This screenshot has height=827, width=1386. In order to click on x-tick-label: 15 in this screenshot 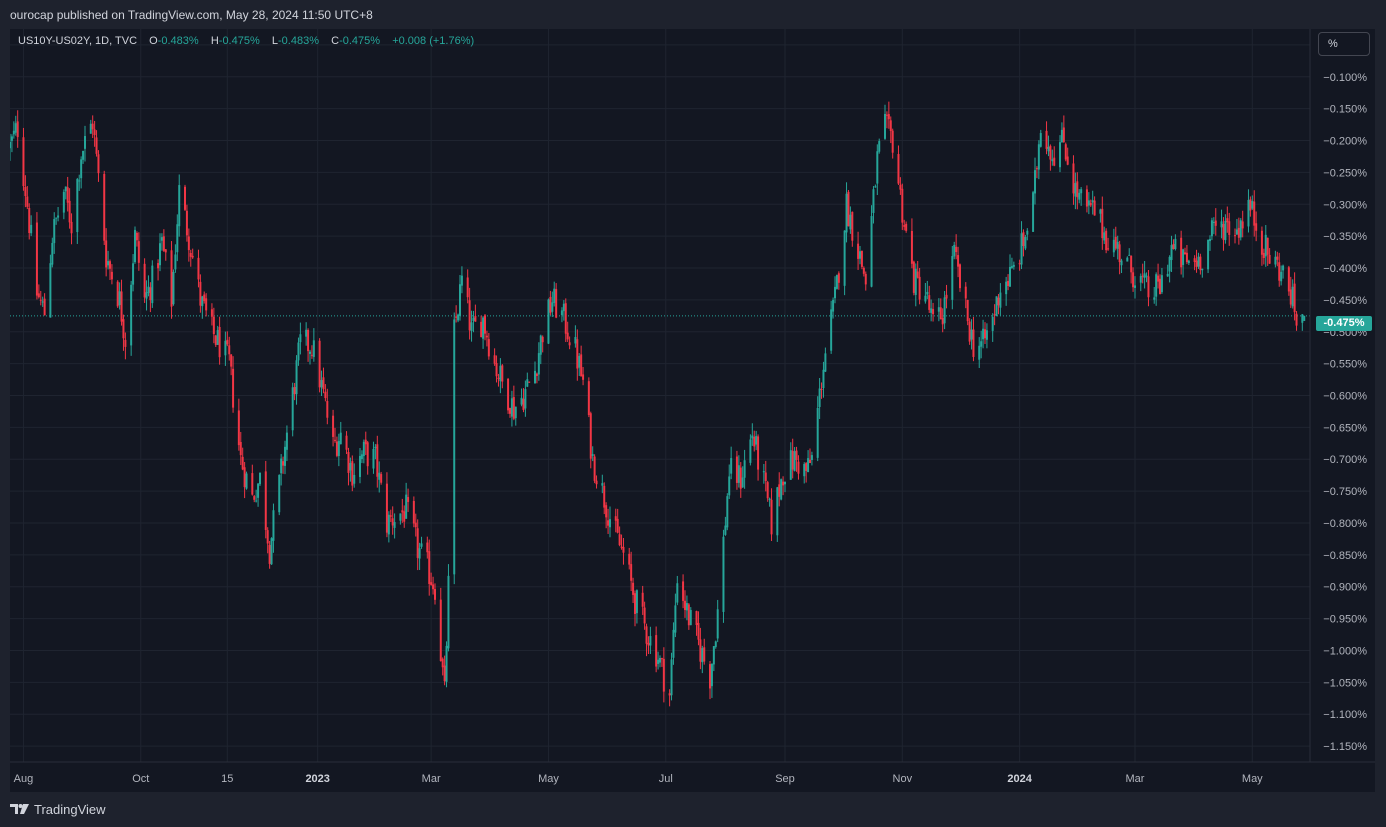, I will do `click(227, 779)`.